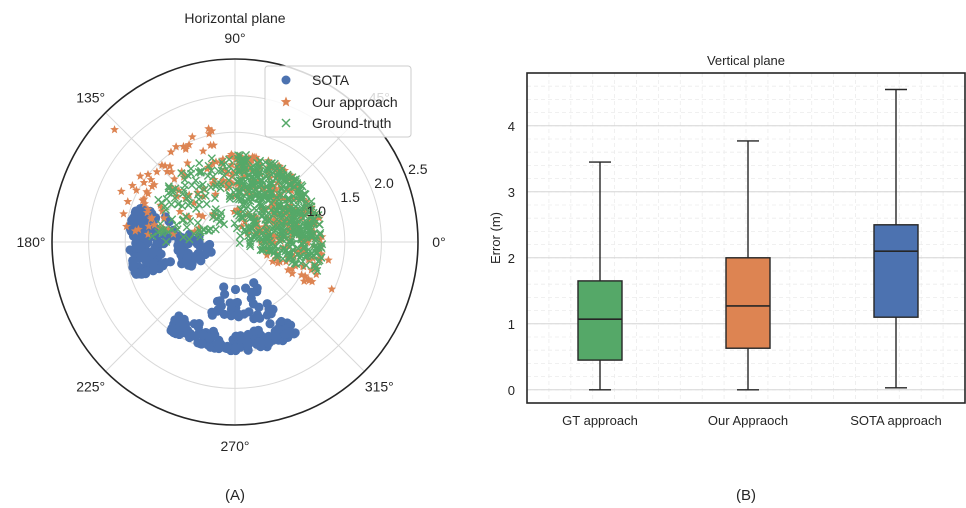 This screenshot has width=966, height=508. Describe the element at coordinates (600, 420) in the screenshot. I see `box-x-tick-label: GT approach` at that location.